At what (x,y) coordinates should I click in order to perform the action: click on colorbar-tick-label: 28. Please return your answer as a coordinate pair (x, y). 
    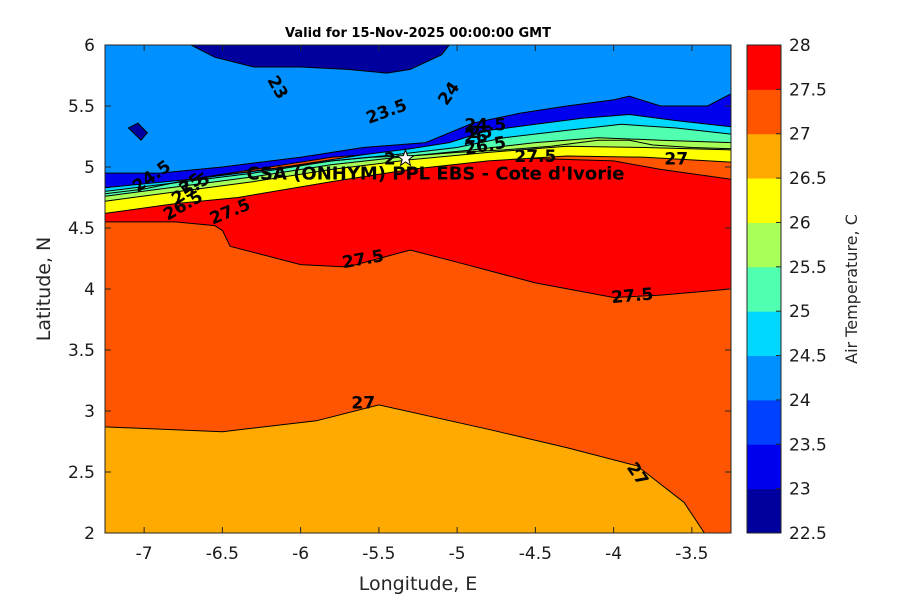
    Looking at the image, I should click on (800, 46).